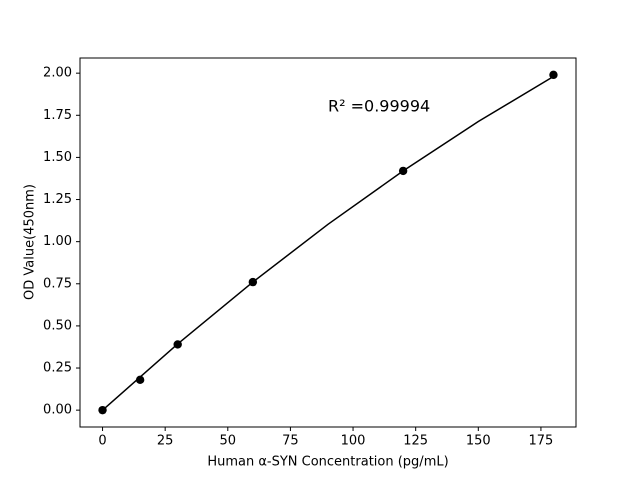  Describe the element at coordinates (478, 441) in the screenshot. I see `x-tick-label: 150` at that location.